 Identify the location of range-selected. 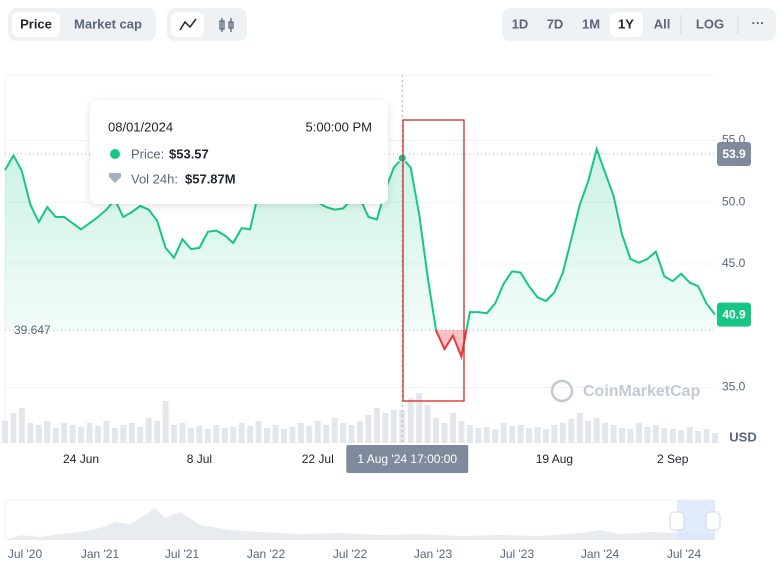
(626, 24).